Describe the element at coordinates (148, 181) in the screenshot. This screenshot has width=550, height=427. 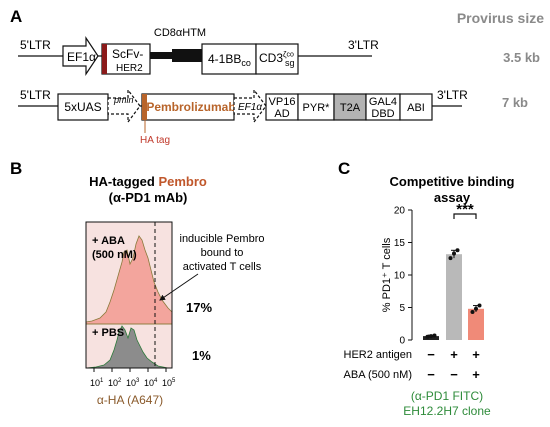
I see `panel-b-title-line1: HA-tagged Pembro` at that location.